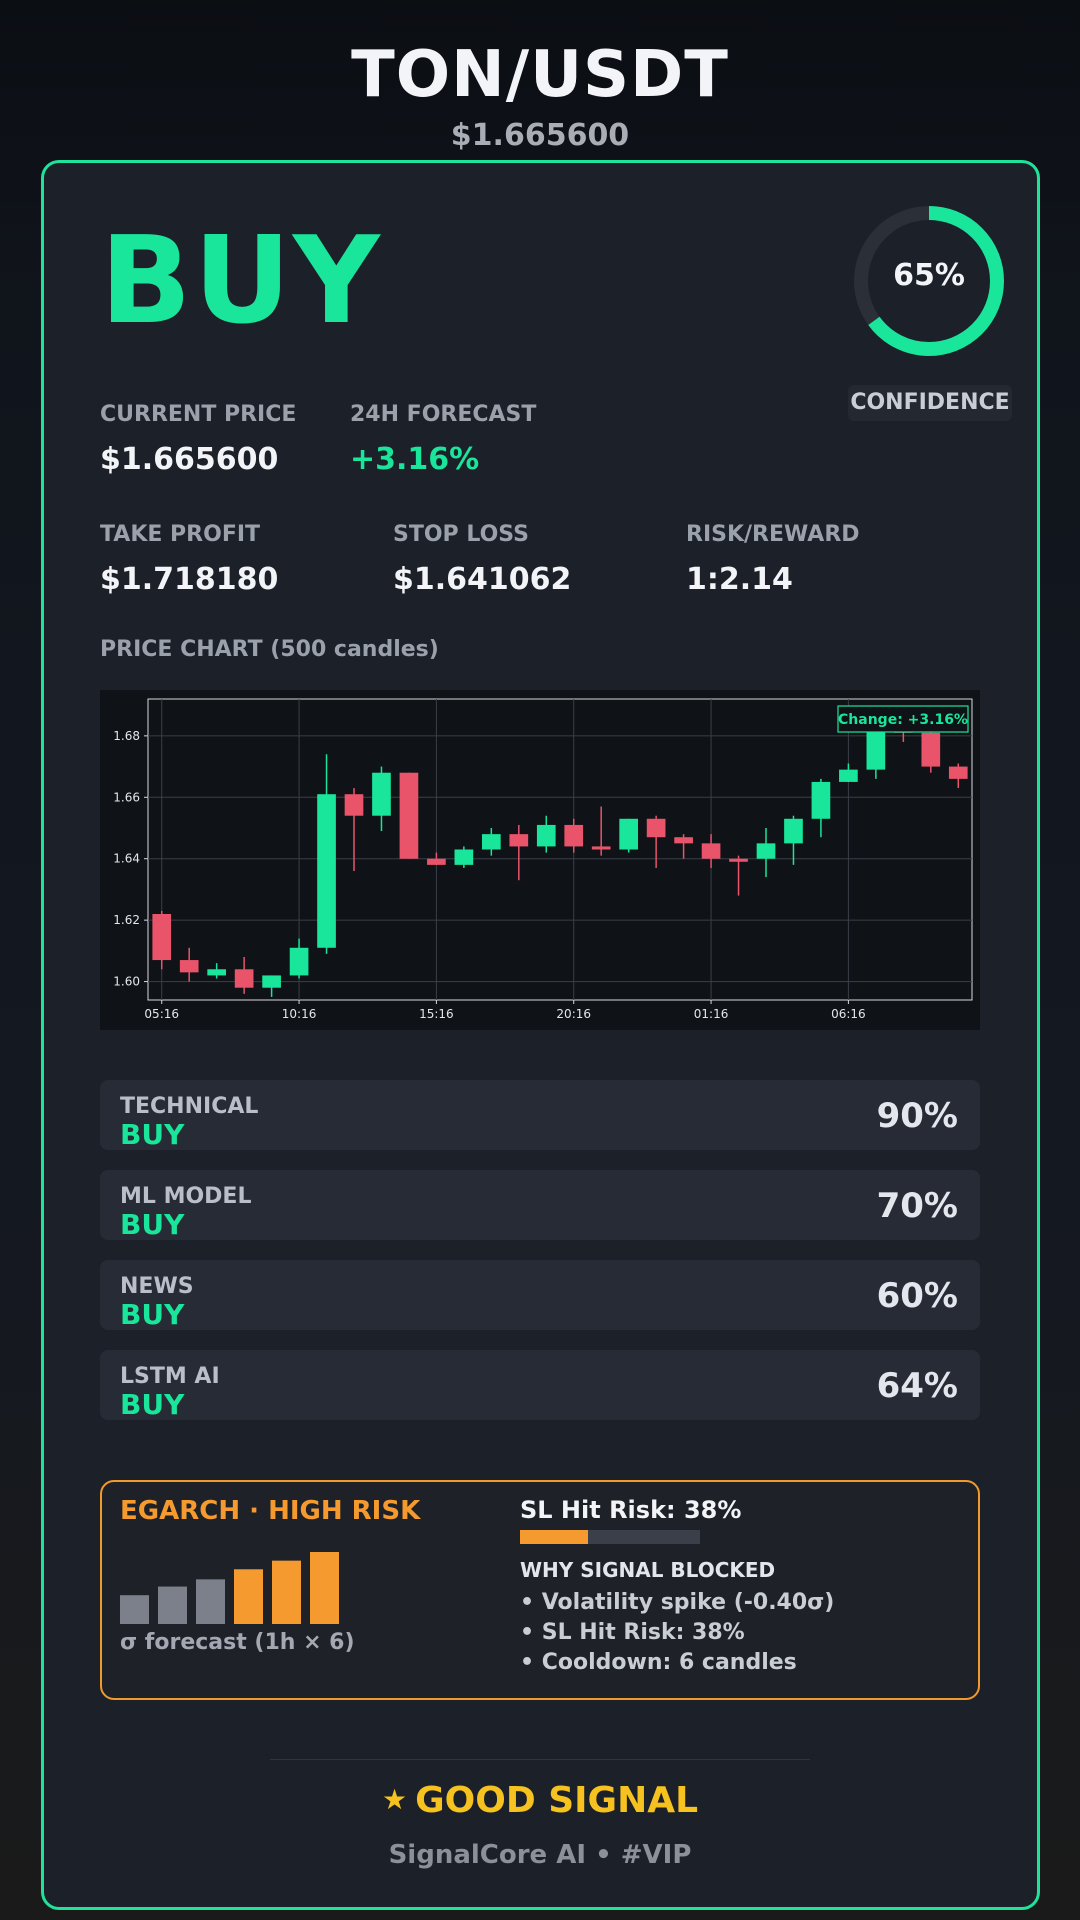 The width and height of the screenshot is (1080, 1920). I want to click on x-tick-label: 20:16, so click(573, 1014).